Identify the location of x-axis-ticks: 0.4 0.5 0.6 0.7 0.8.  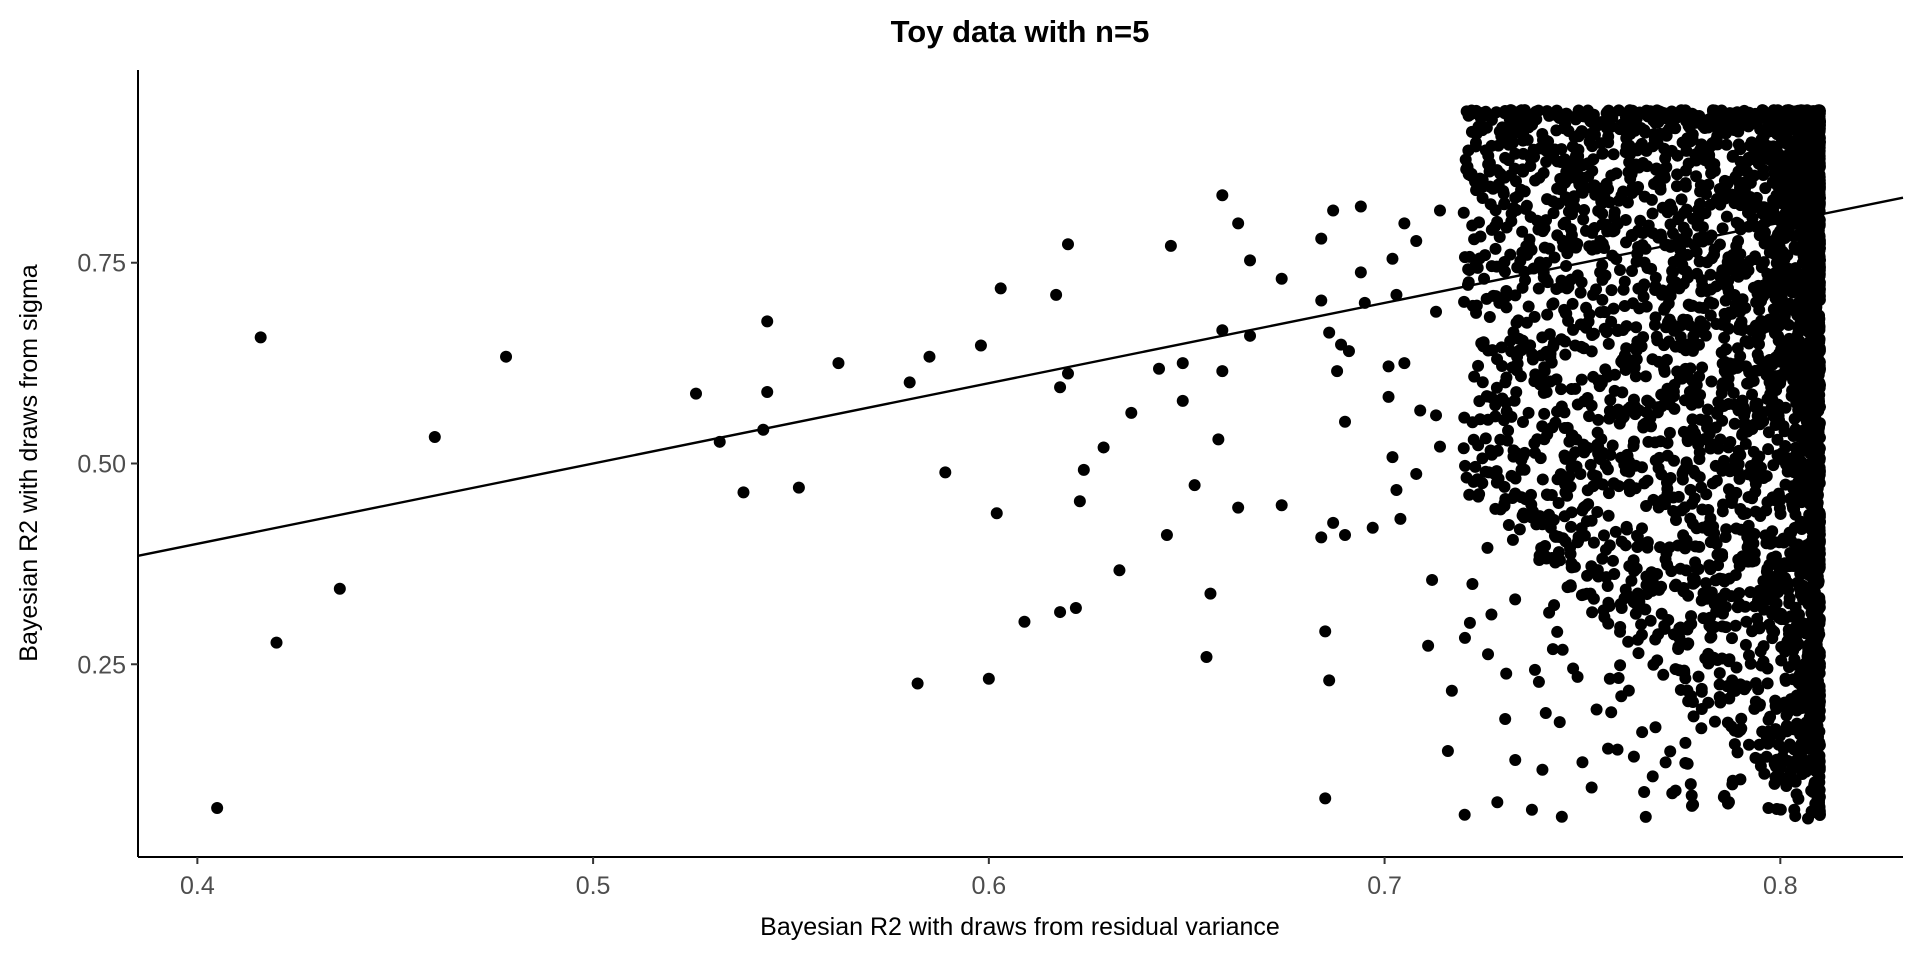
(989, 878).